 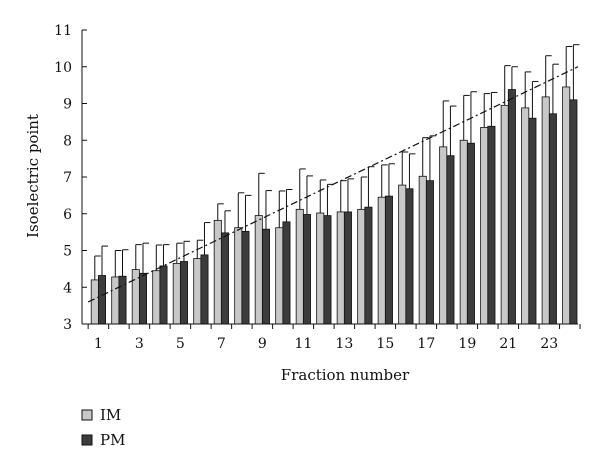 I want to click on y-tick-label-10: 10, so click(x=63, y=68).